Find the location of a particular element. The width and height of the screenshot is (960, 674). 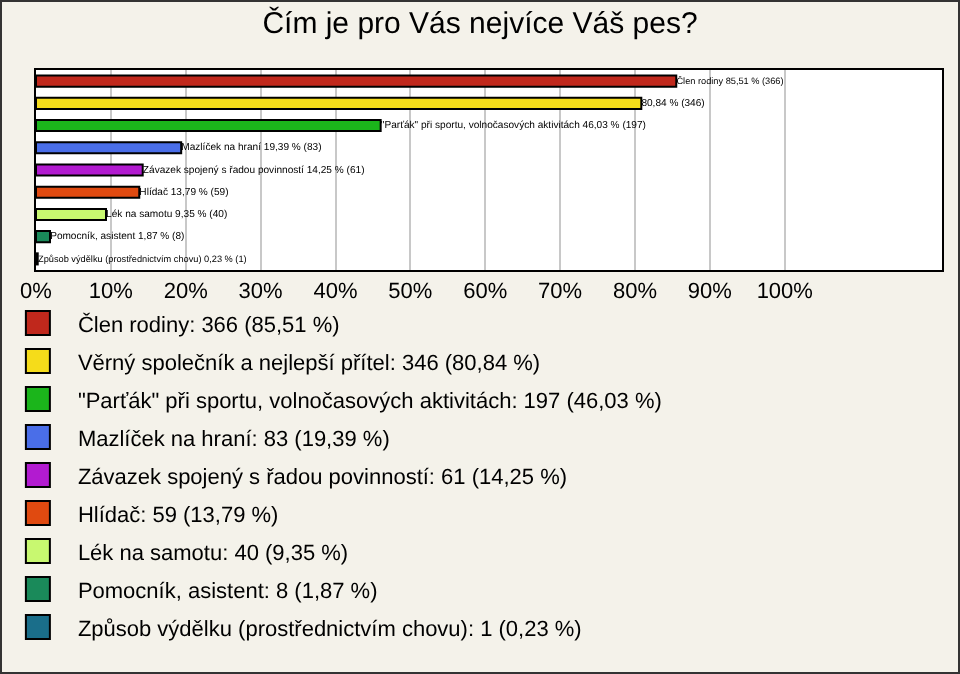

chart-title: Čím je pro Vás nejvíce Váš pes? is located at coordinates (480, 23).